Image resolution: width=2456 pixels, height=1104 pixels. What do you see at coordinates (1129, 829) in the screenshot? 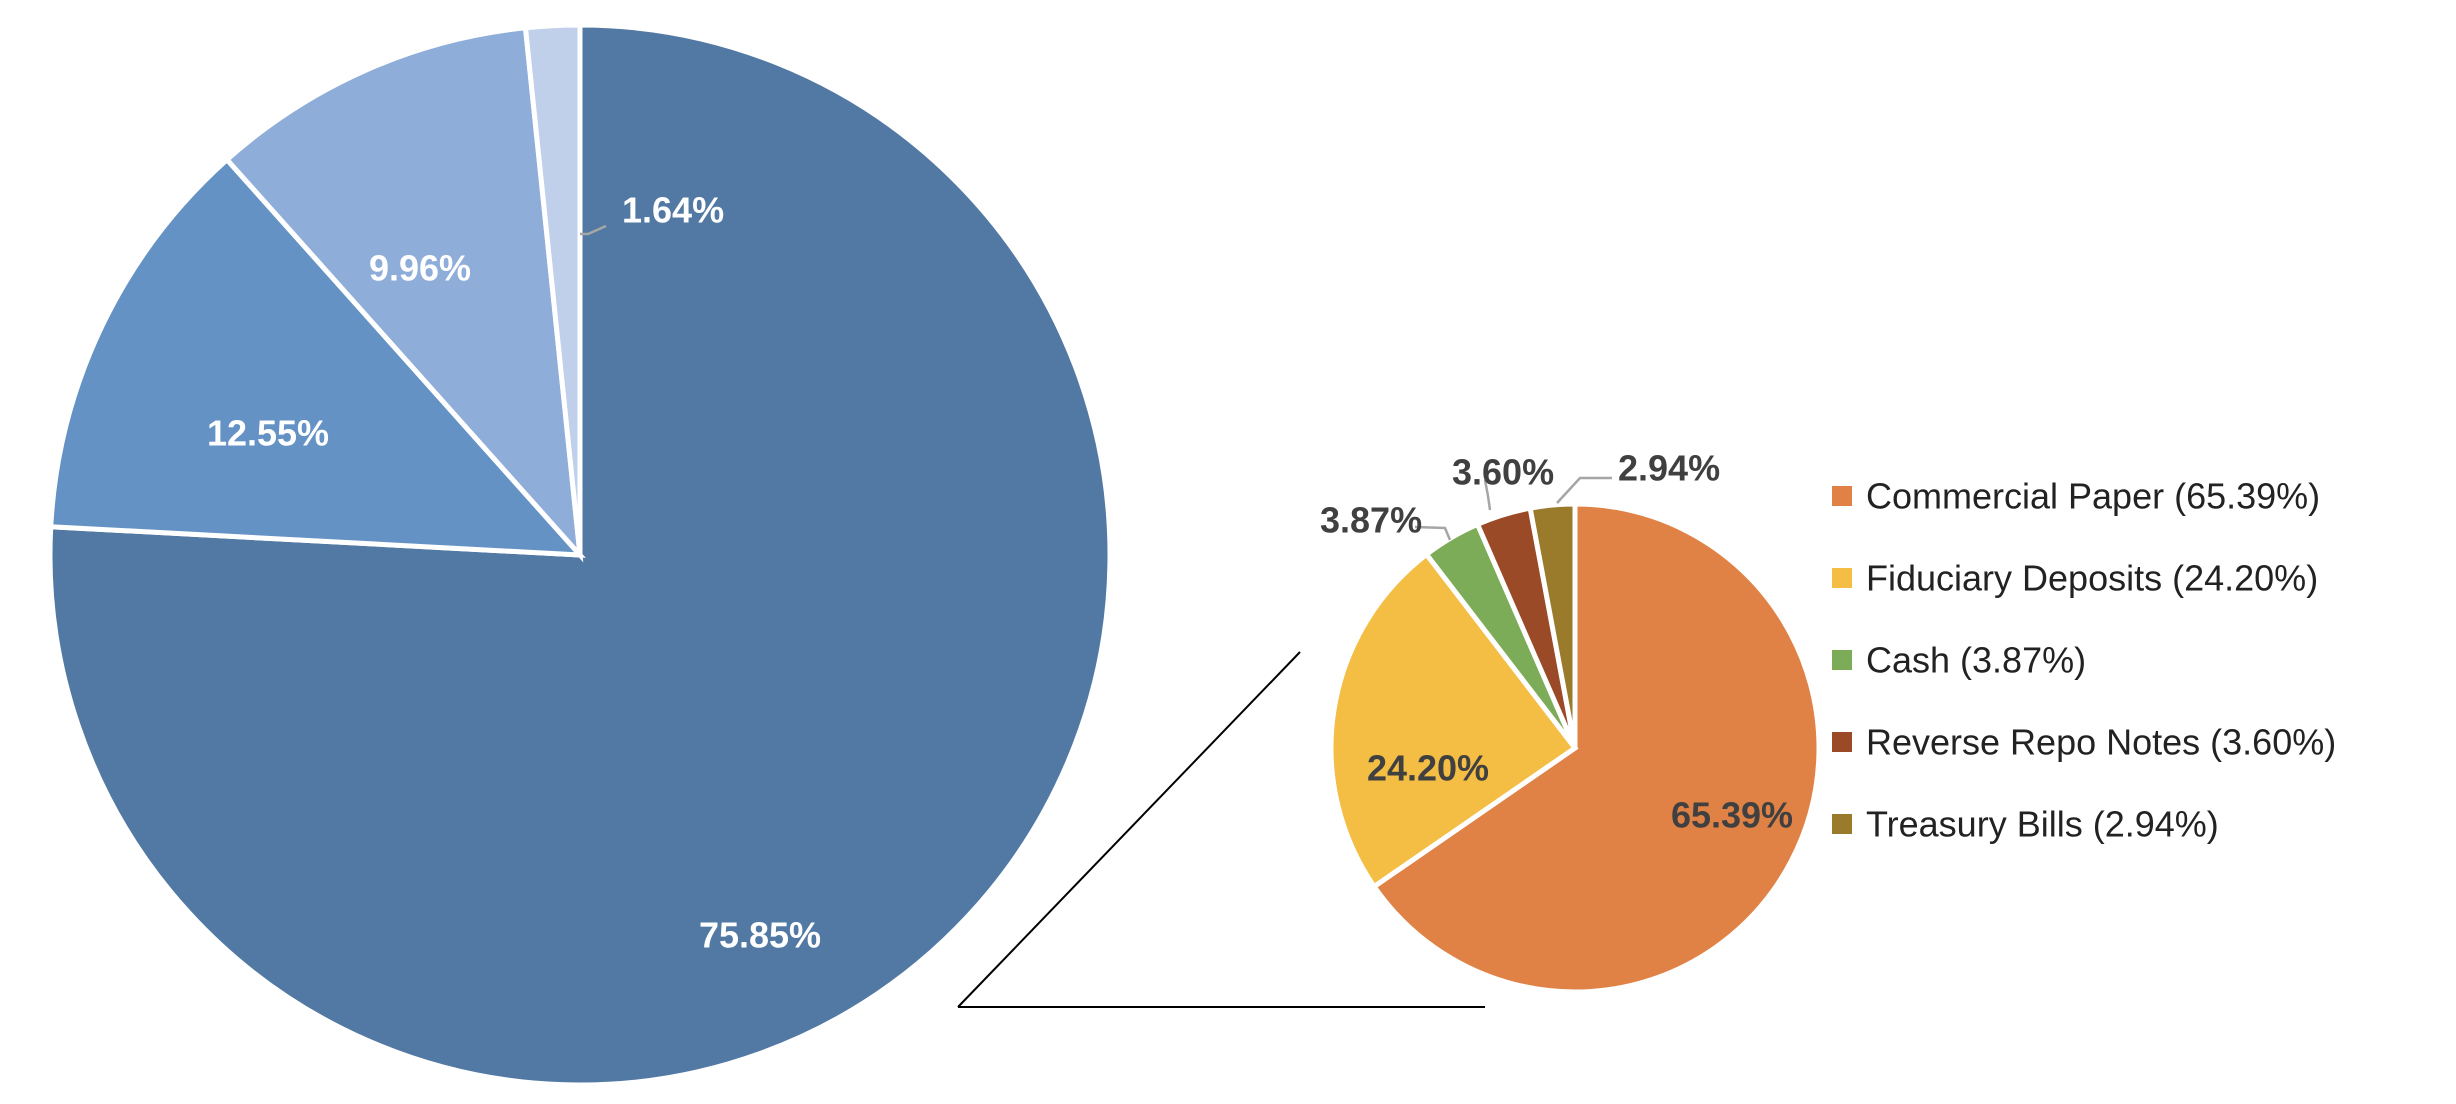
I see `connector-line-upper` at bounding box center [1129, 829].